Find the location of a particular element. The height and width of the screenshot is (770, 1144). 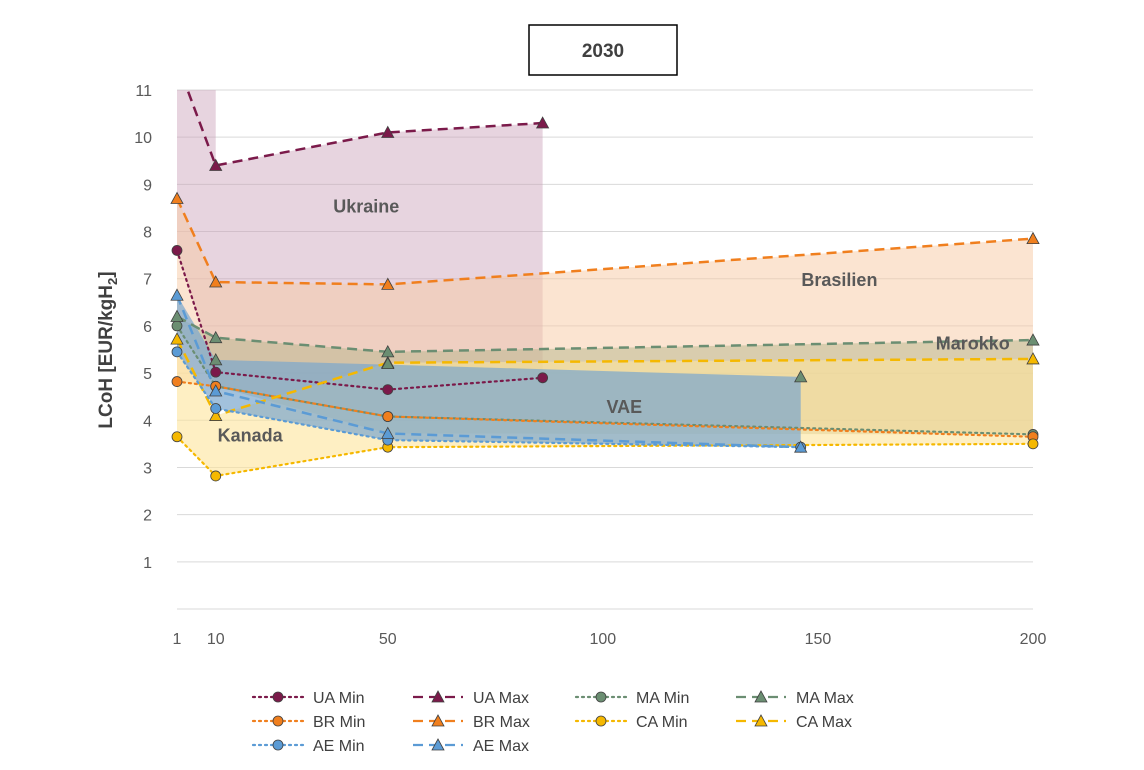

legend-marker-ca-min is located at coordinates (601, 721).